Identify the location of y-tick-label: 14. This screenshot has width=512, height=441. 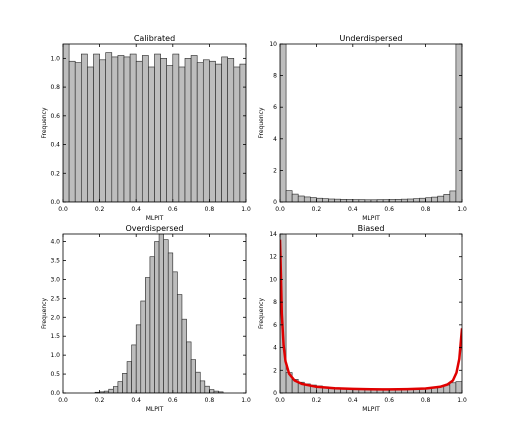
(273, 234).